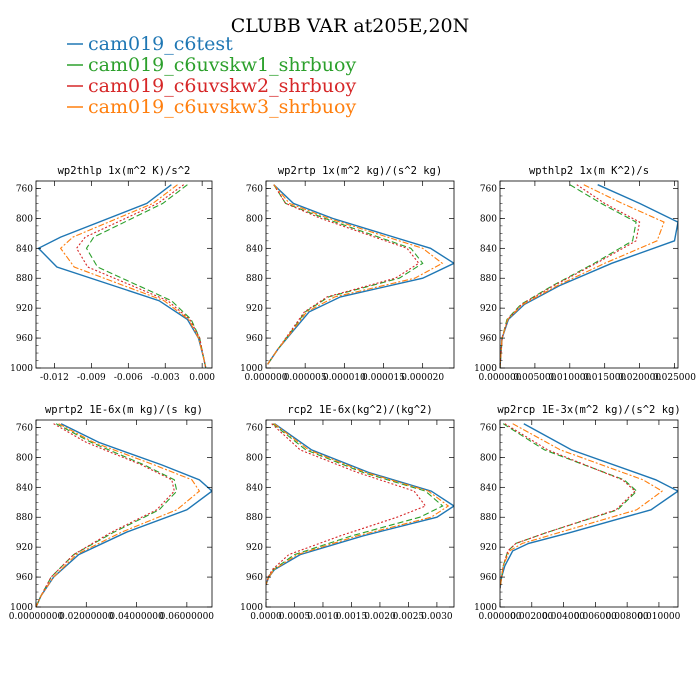 The image size is (700, 700). I want to click on x-tick-label: 0.00000000, so click(36, 617).